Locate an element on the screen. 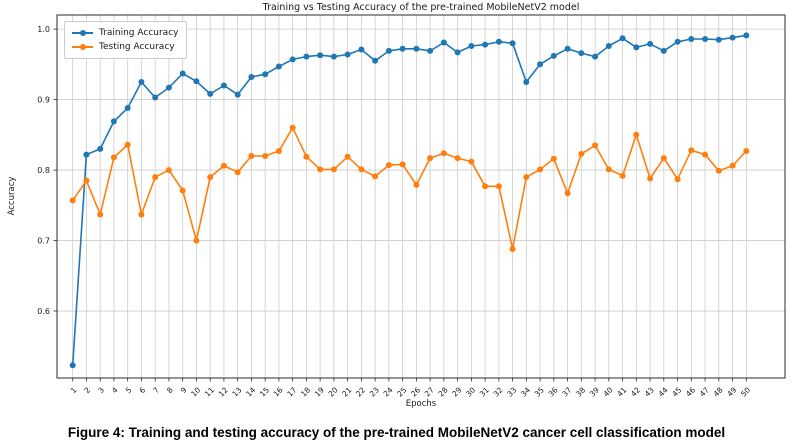  y-tick-label: 1.0 is located at coordinates (43, 29).